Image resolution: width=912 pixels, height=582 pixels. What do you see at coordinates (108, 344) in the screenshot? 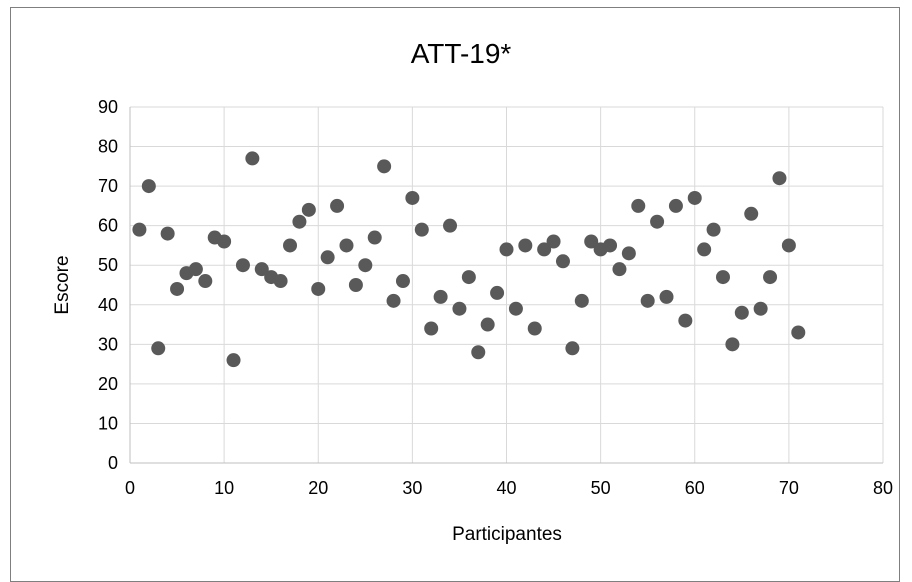
I see `y-tick-label: 30` at bounding box center [108, 344].